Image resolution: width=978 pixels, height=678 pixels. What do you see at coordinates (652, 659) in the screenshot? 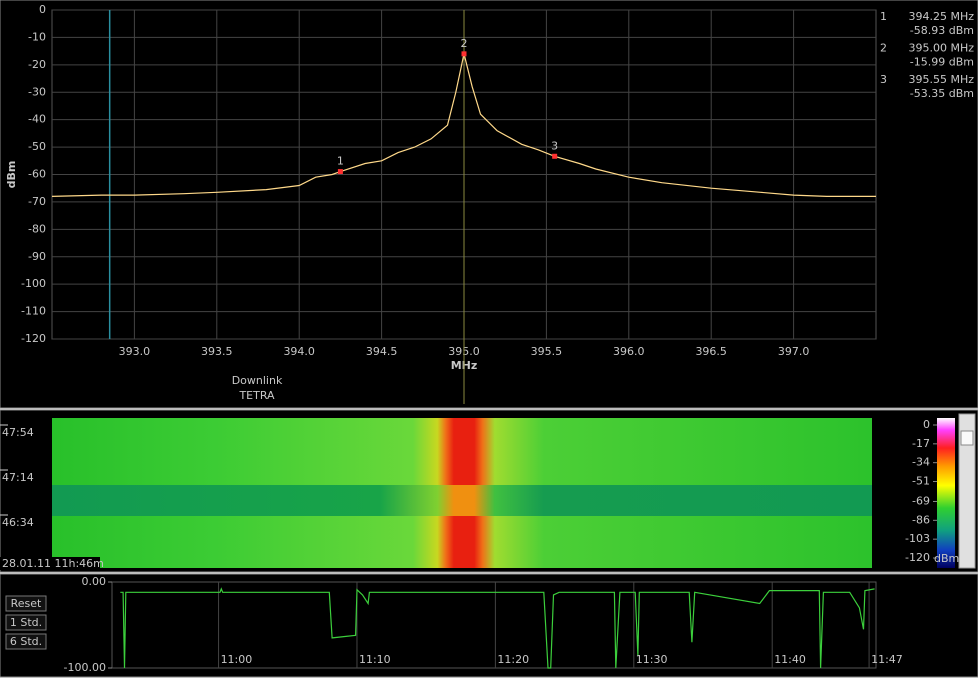
I see `x-tick-label: 11:30` at bounding box center [652, 659].